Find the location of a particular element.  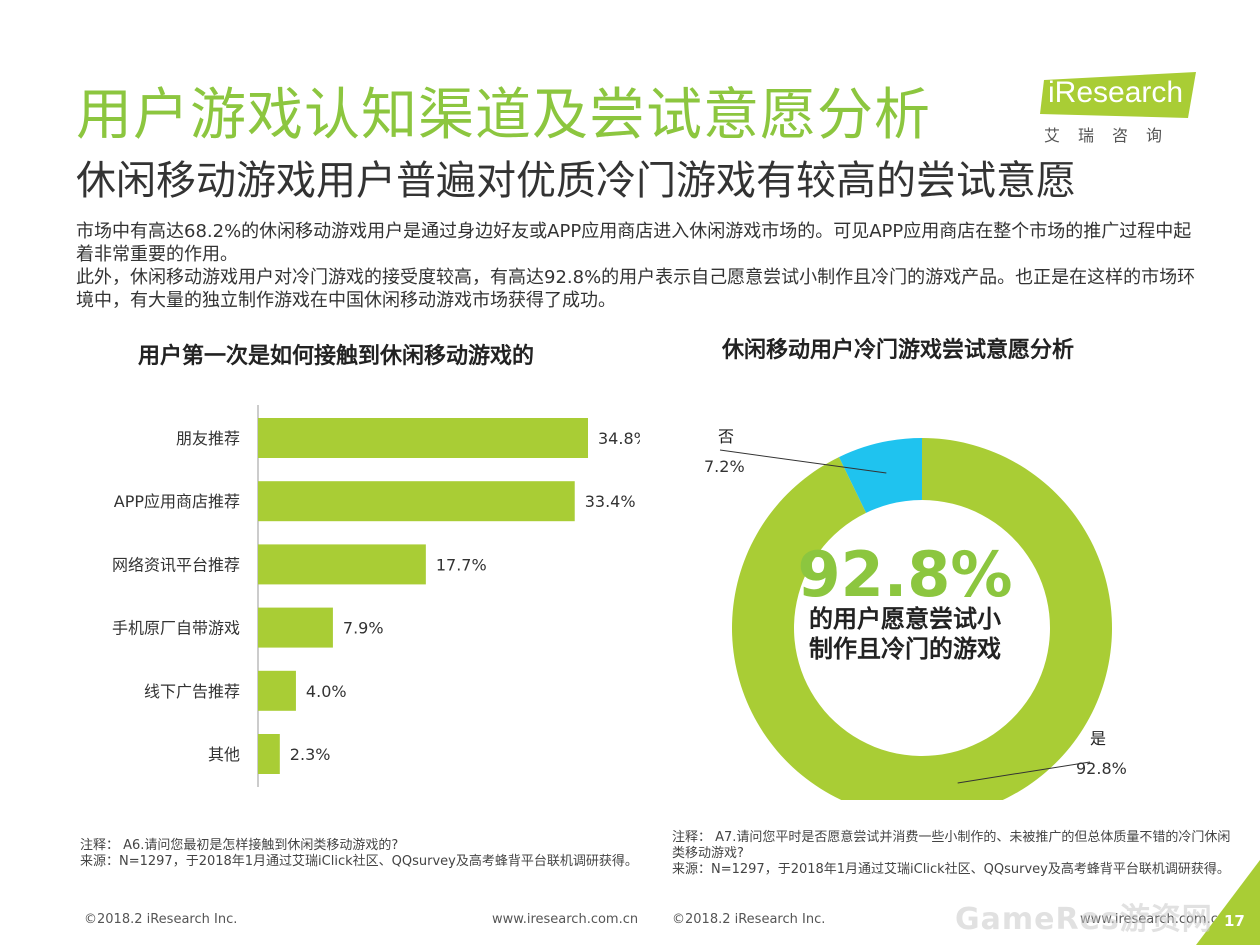

bar-category-label: APP应用商店推荐 is located at coordinates (177, 501).